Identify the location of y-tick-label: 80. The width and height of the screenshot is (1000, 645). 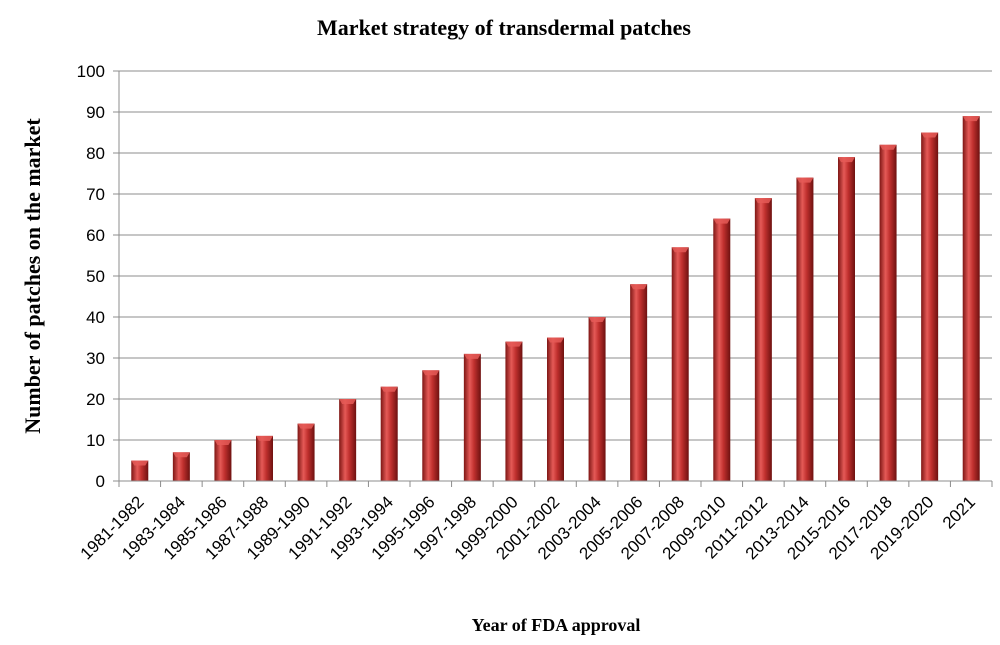
(95, 153).